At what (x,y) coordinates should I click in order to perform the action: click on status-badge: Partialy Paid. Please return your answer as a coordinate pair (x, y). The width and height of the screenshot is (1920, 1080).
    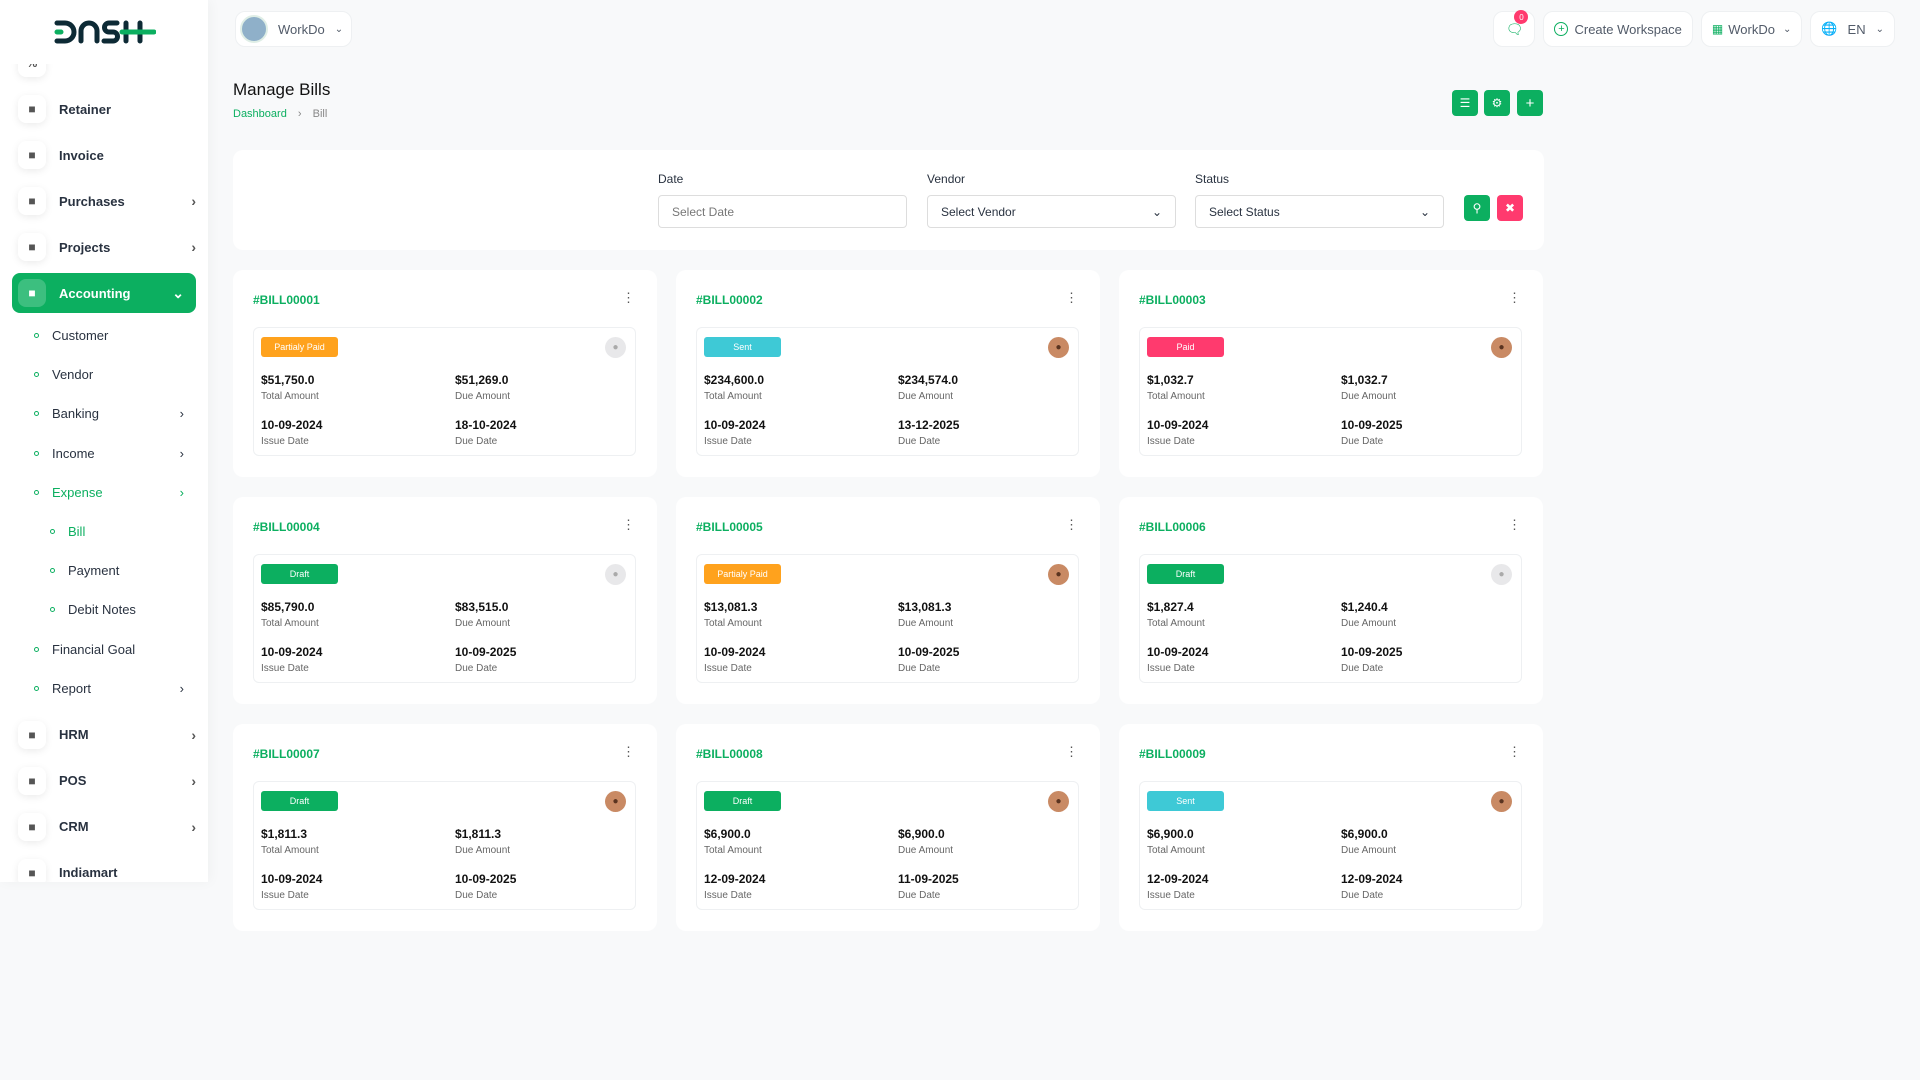
    Looking at the image, I should click on (299, 347).